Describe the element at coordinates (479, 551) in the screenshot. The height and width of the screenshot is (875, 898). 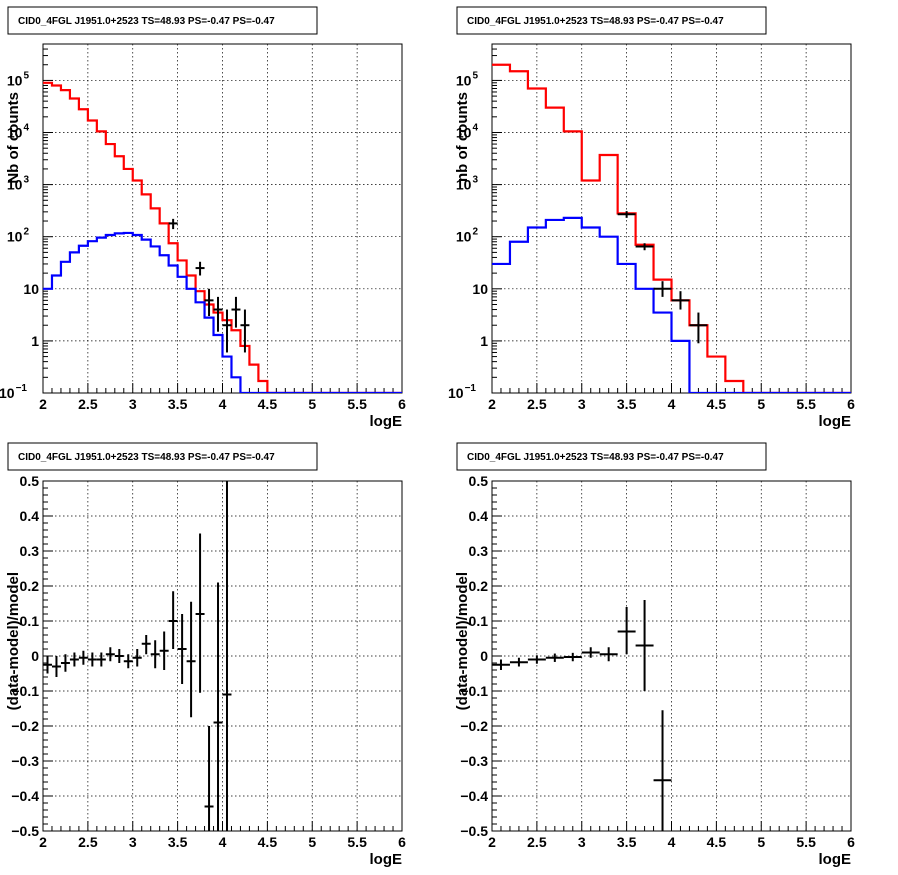
I see `y-tick-label: 0.3` at that location.